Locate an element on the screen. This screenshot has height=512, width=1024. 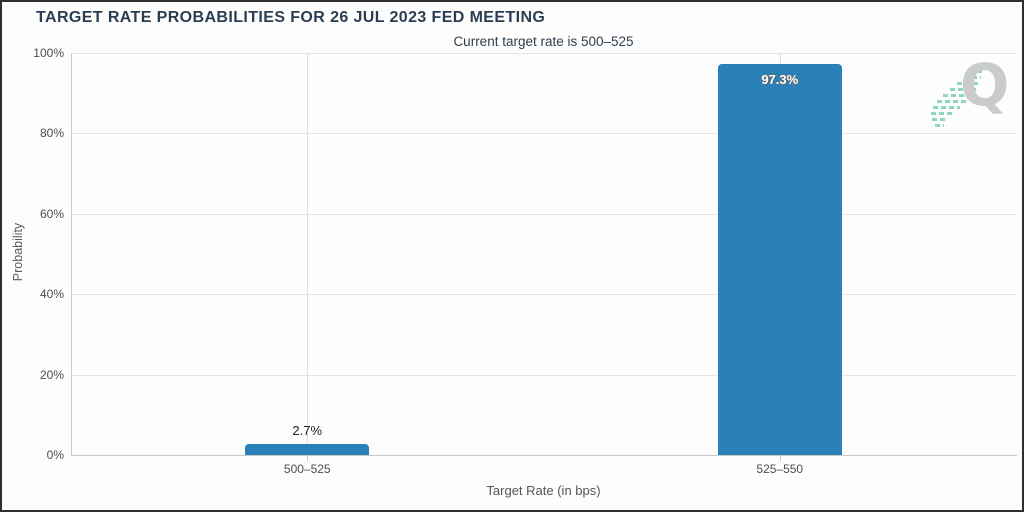
bar-value-label: 97.3% is located at coordinates (780, 79).